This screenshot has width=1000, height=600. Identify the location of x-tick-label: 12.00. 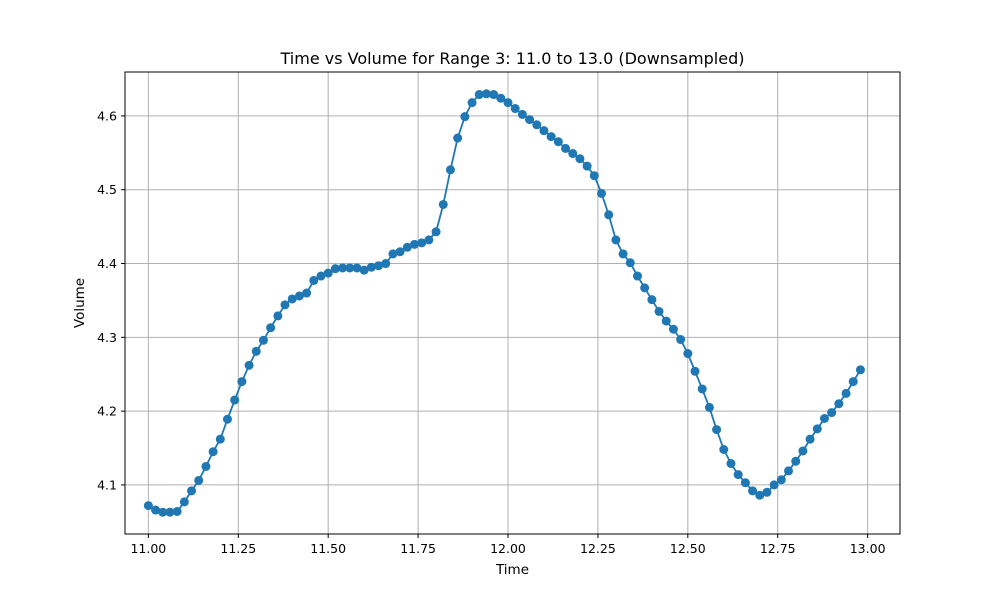
(508, 548).